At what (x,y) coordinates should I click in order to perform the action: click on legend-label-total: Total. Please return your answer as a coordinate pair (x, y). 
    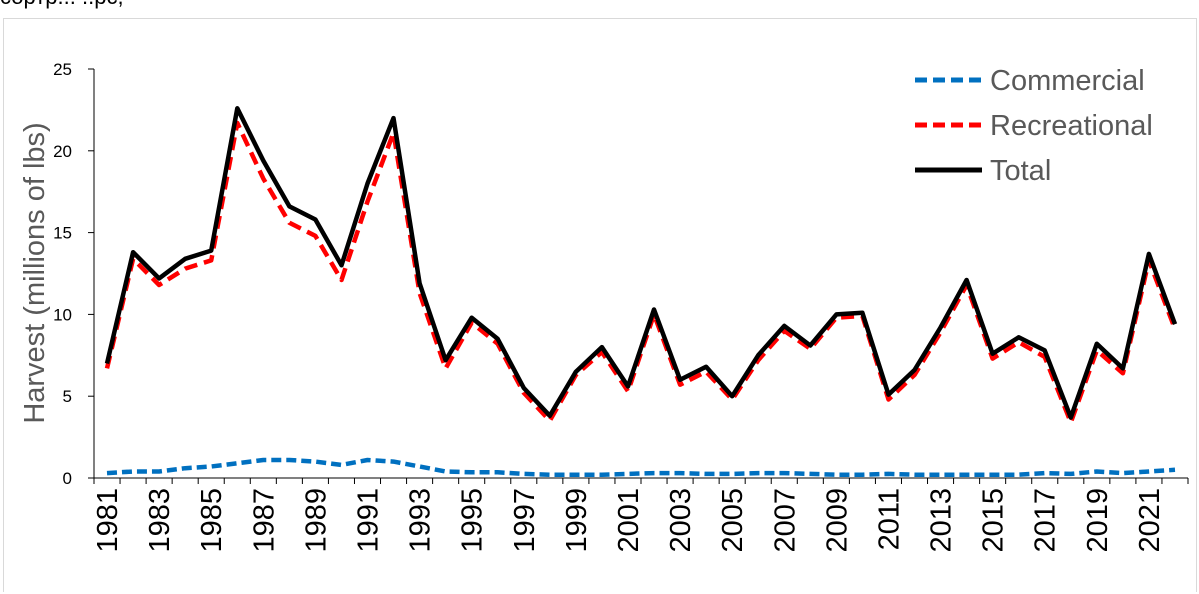
    Looking at the image, I should click on (1020, 171).